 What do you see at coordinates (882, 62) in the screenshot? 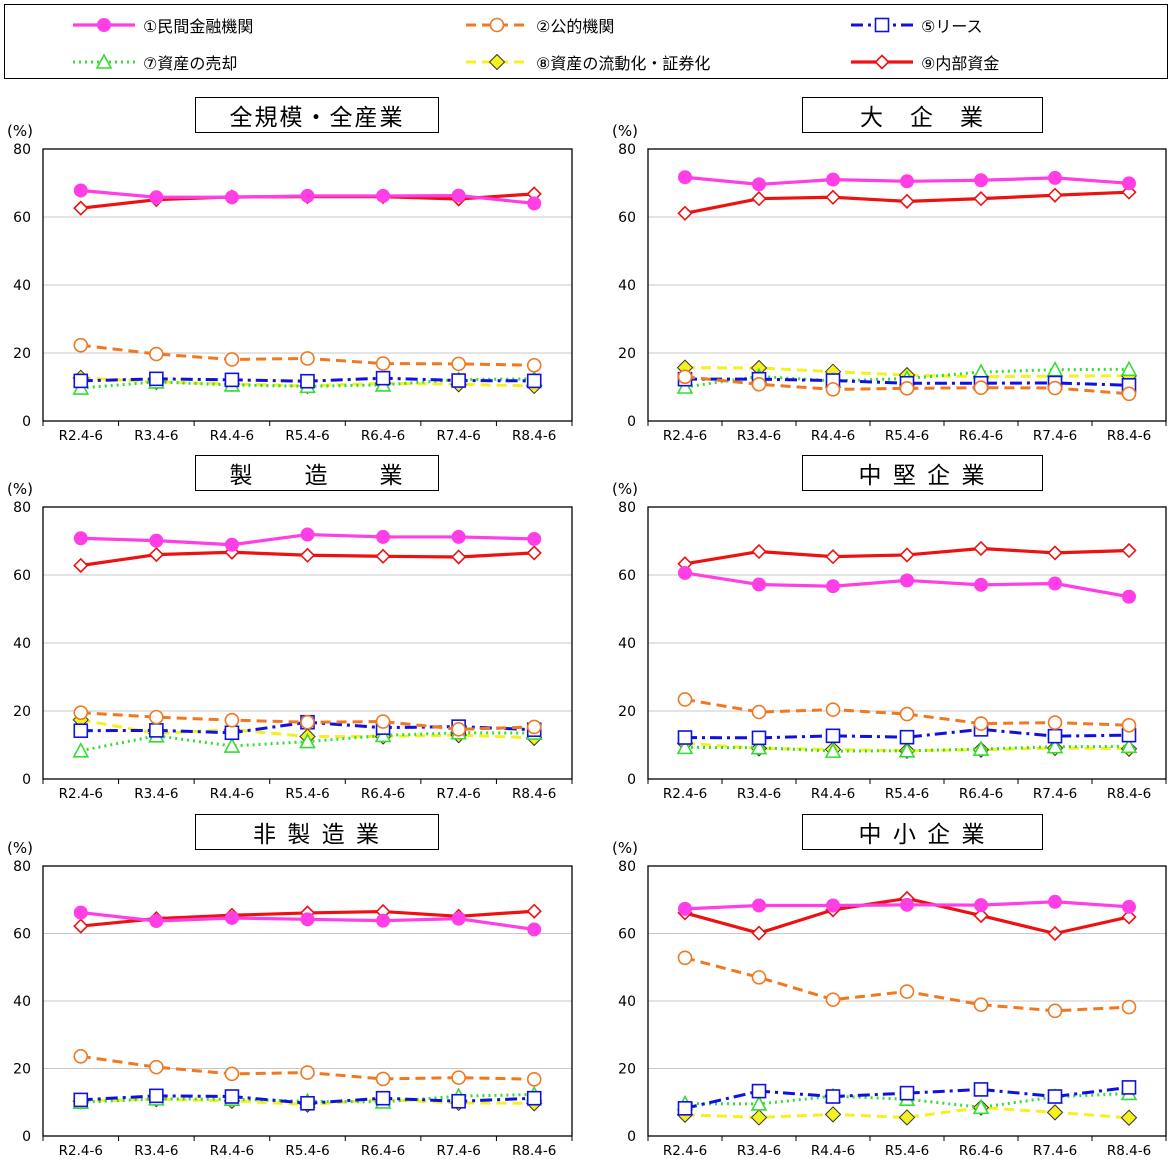
I see `legend-marker-s9` at bounding box center [882, 62].